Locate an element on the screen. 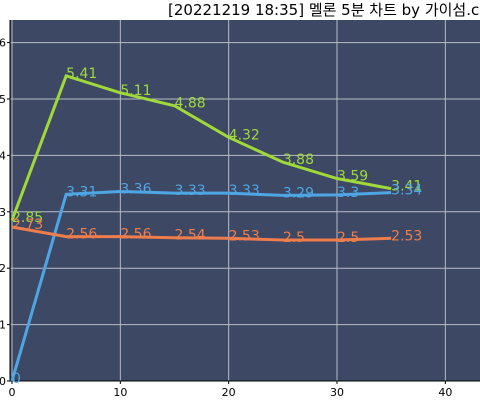  y-tick-label: 1 is located at coordinates (3, 325).